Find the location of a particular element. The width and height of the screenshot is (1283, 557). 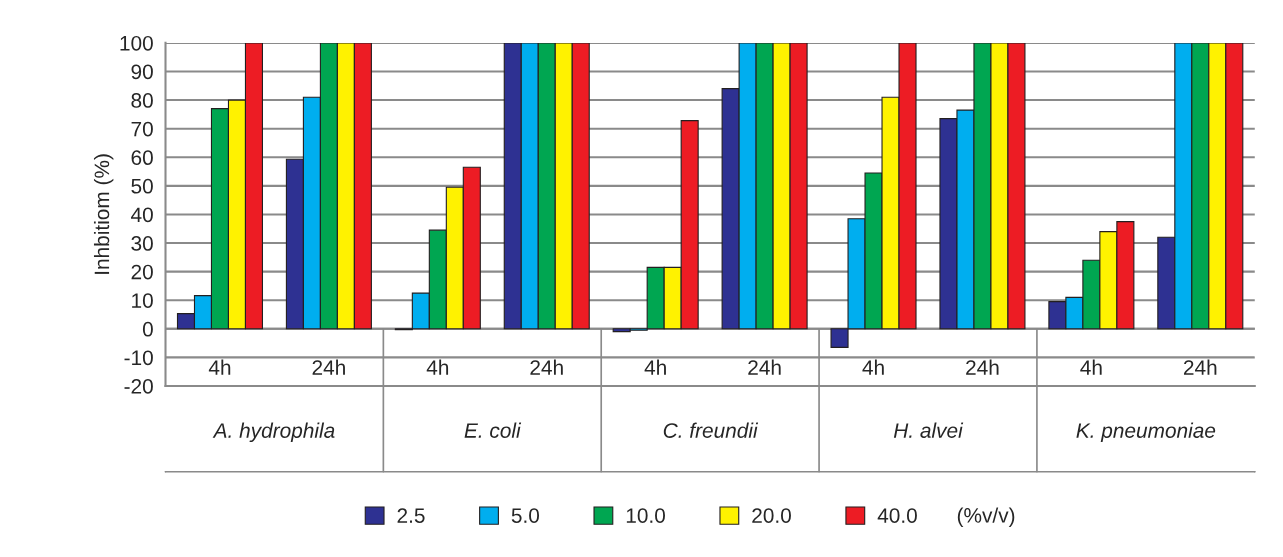

text: A. hydrophila is located at coordinates (273, 432).